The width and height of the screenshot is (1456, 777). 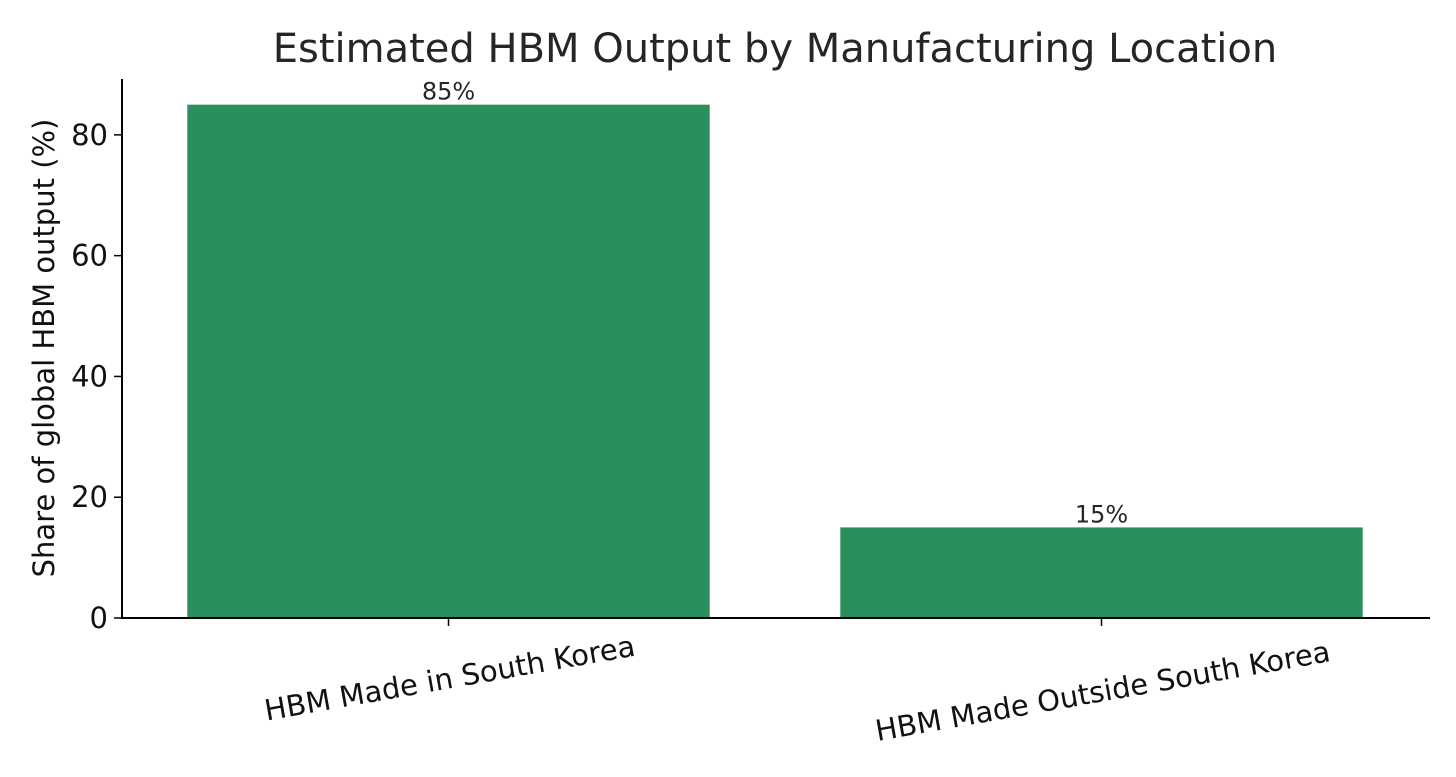 I want to click on y-tick-label: 40, so click(x=89, y=376).